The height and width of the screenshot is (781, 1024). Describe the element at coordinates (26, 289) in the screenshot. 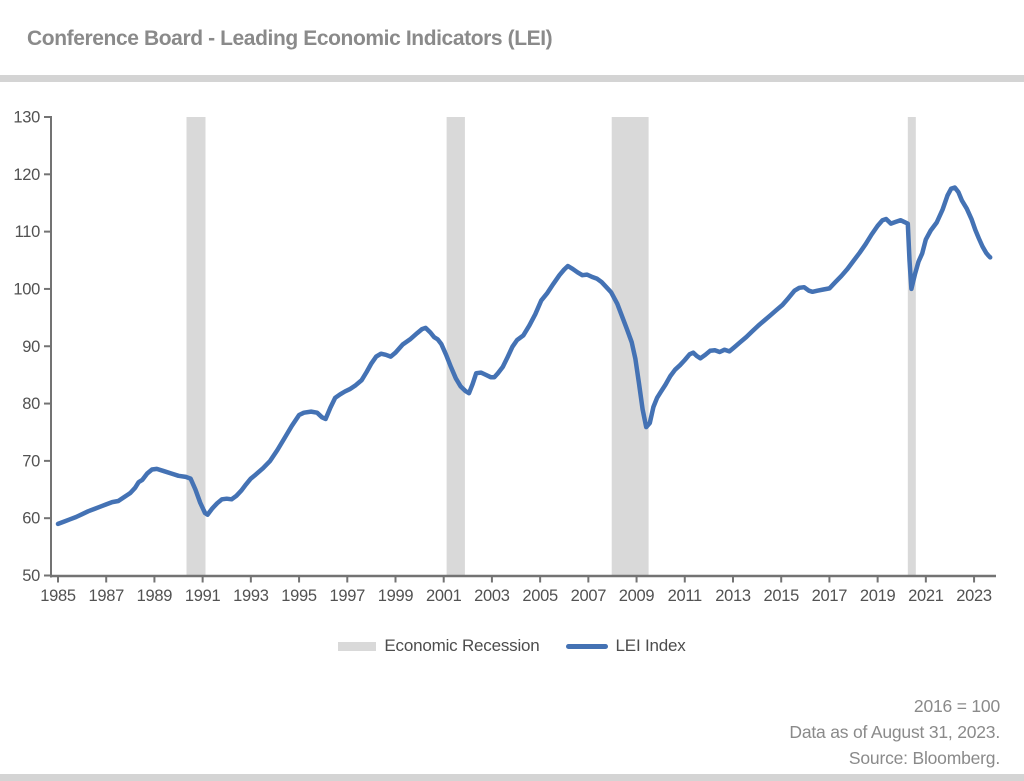

I see `y-tick-label: 100` at that location.